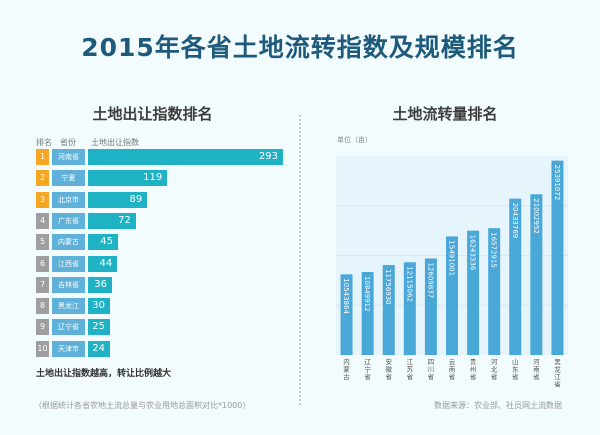  Describe the element at coordinates (431, 370) in the screenshot. I see `province-axis-label: 川` at that location.